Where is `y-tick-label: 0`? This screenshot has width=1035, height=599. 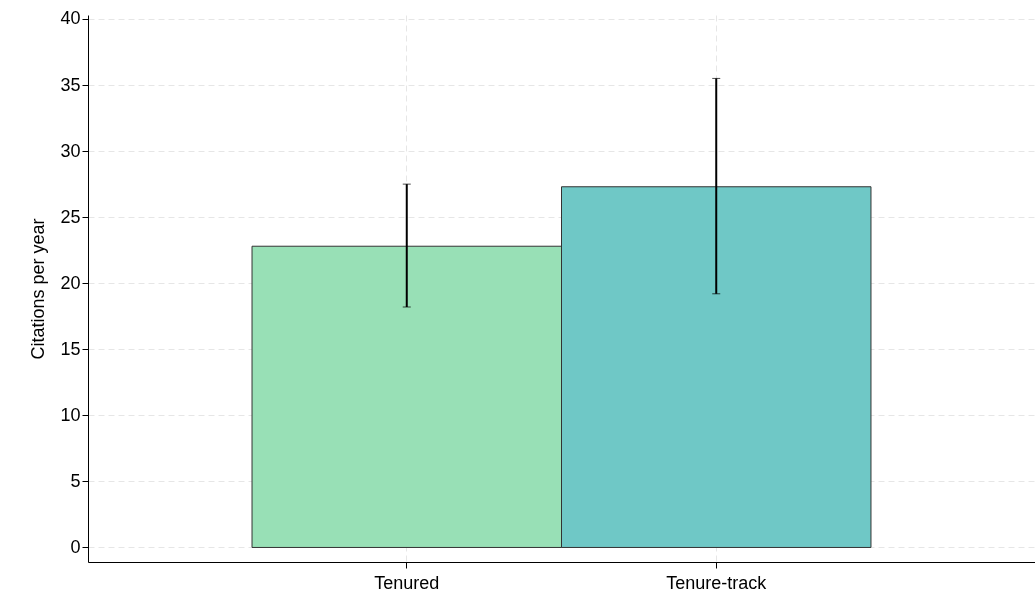 y-tick-label: 0 is located at coordinates (75, 546).